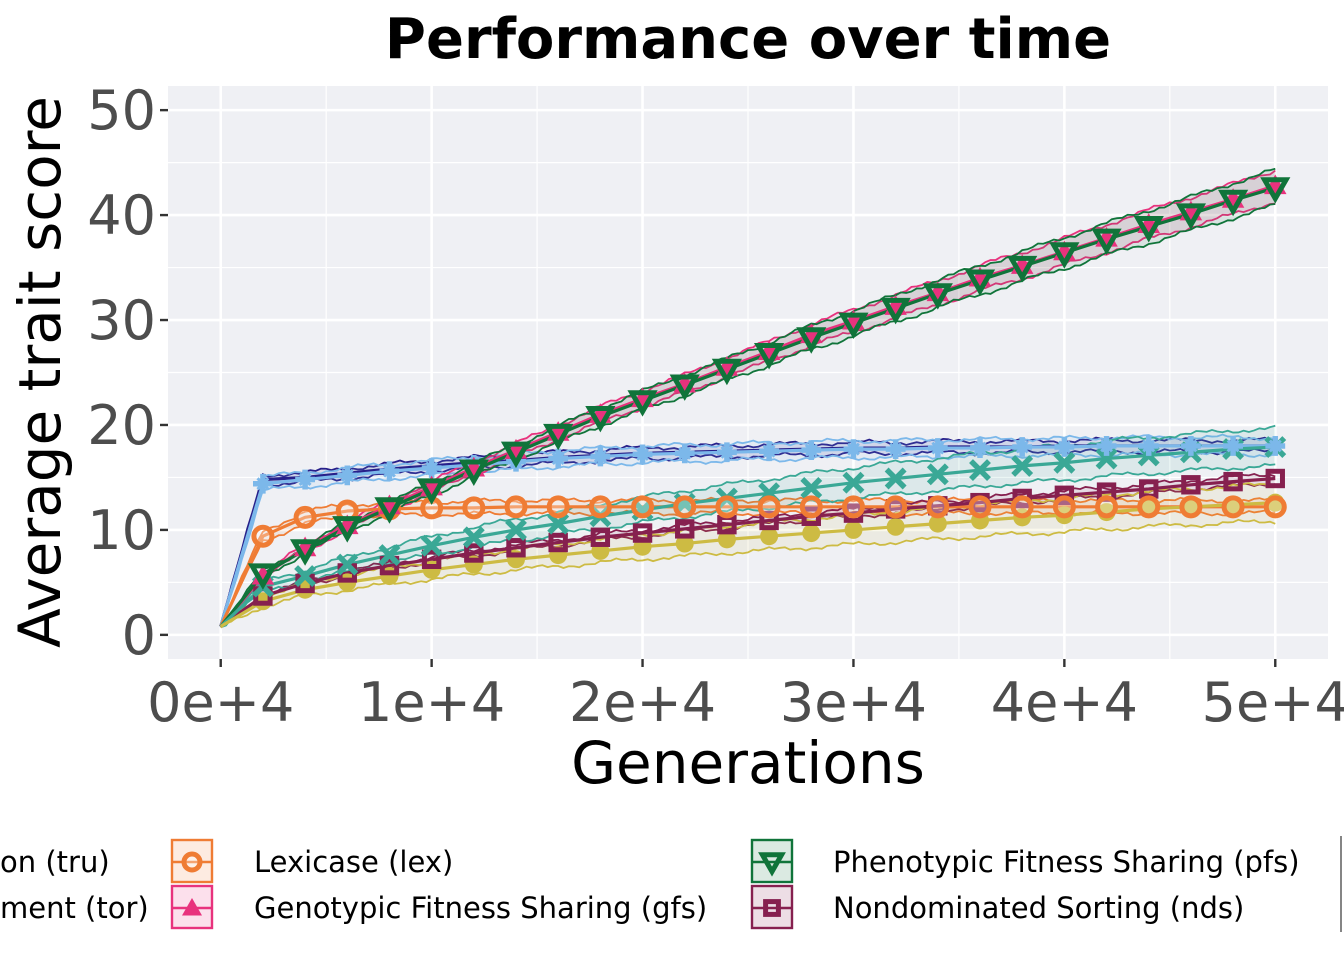 The width and height of the screenshot is (1344, 960). I want to click on x-tick-label: 2e+4, so click(642, 702).